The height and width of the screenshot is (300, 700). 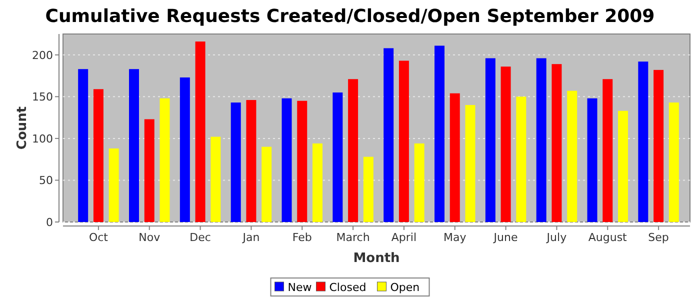 I want to click on x-tick-label: Dec, so click(x=200, y=237).